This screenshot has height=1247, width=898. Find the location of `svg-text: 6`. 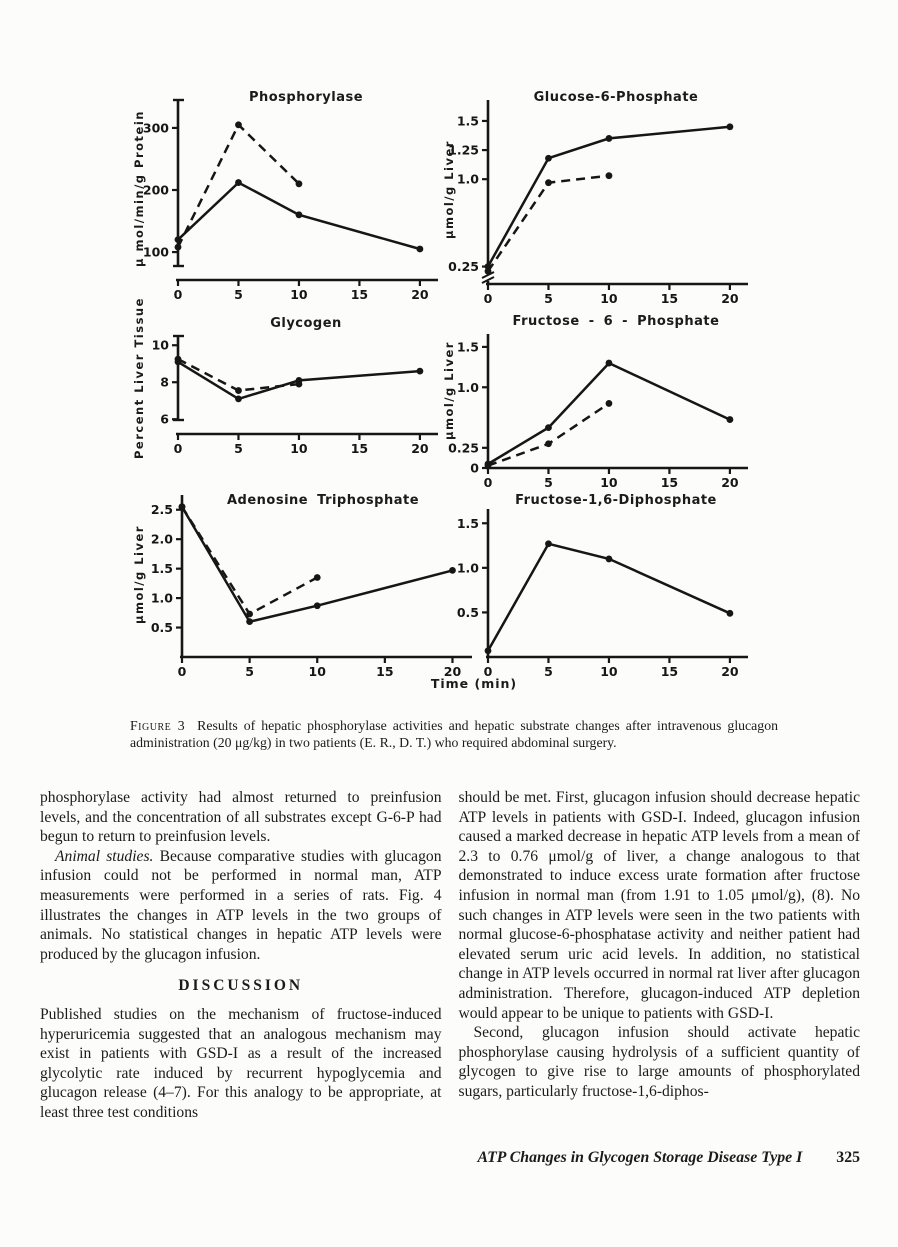

svg-text: 6 is located at coordinates (164, 419).